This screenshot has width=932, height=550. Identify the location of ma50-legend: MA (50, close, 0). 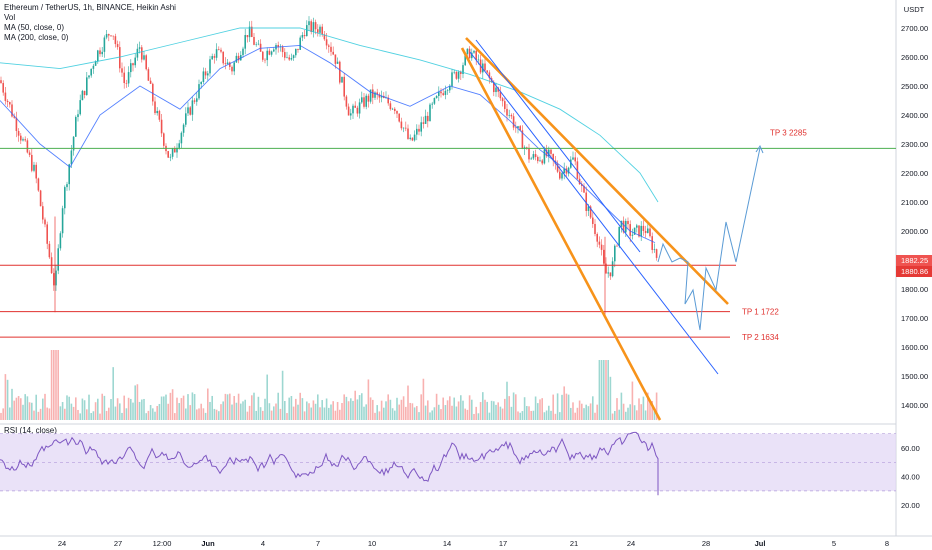
(34, 27).